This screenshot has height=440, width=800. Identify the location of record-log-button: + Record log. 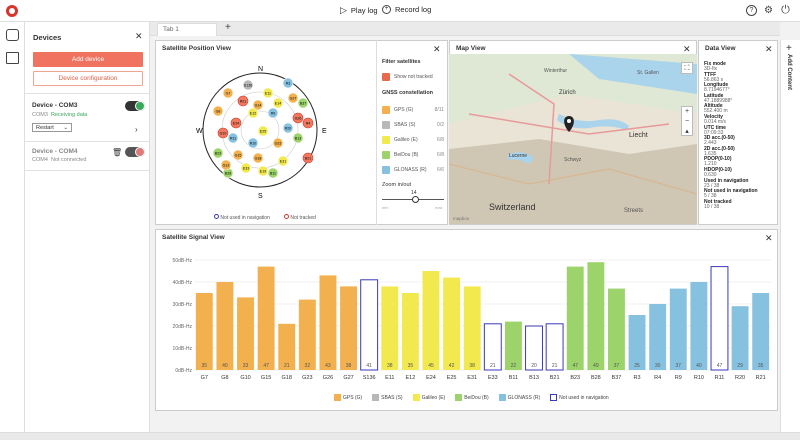
(406, 9).